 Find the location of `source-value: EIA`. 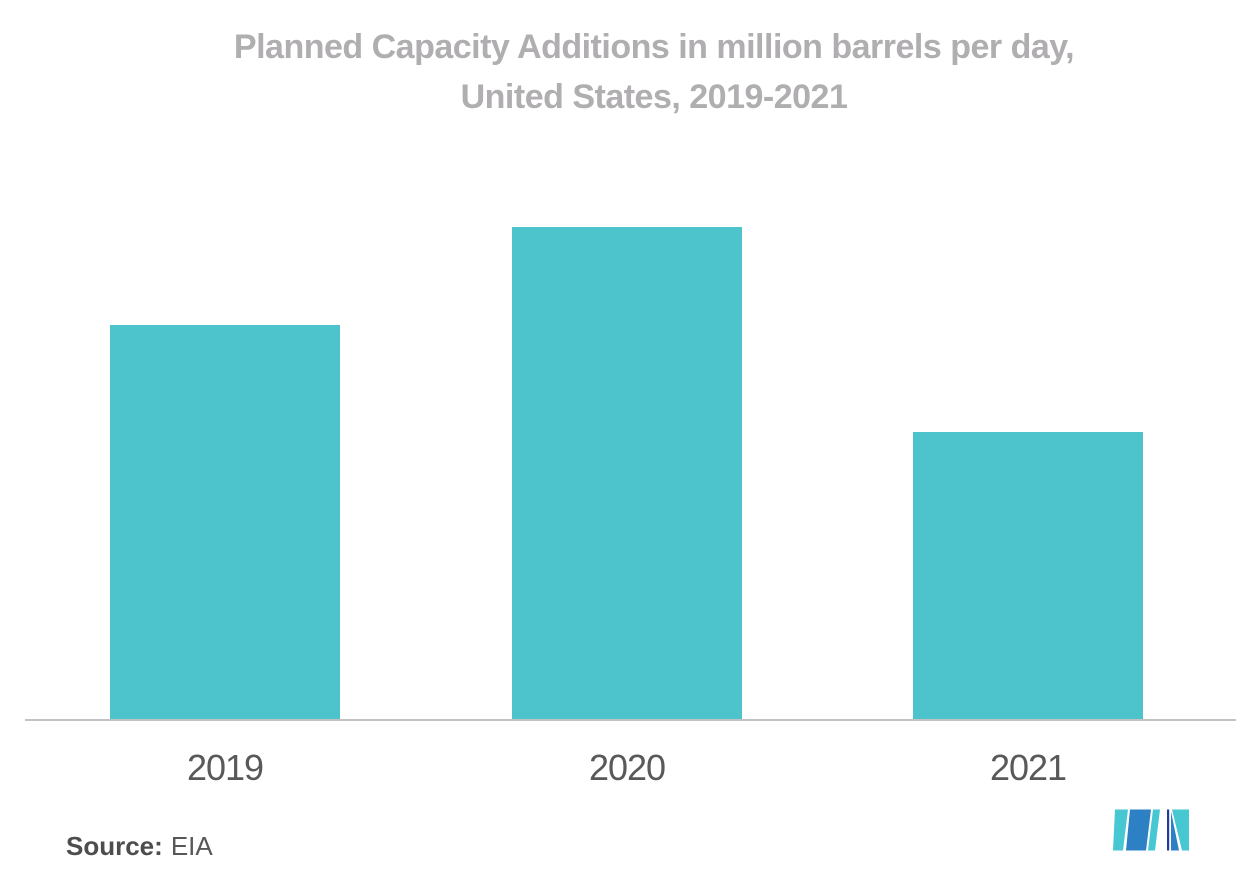

source-value: EIA is located at coordinates (191, 846).